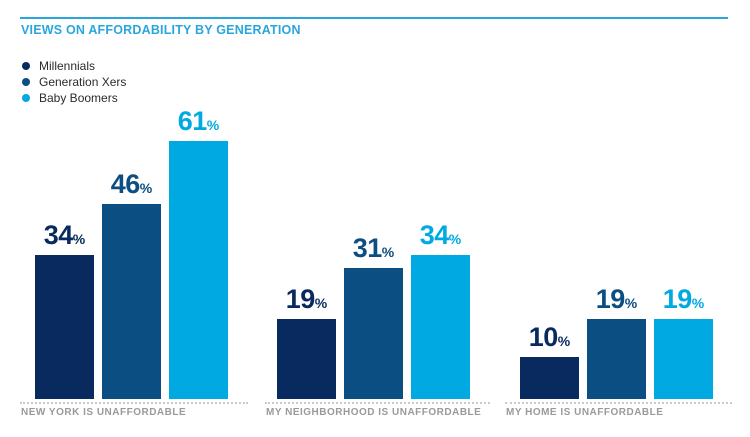 The image size is (750, 437). I want to click on legend-item-millennials: Millennials, so click(74, 66).